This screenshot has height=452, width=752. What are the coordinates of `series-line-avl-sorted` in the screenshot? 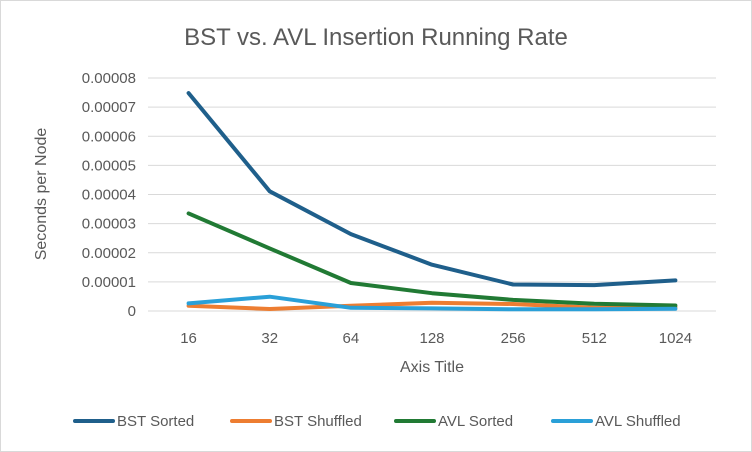 It's located at (432, 259).